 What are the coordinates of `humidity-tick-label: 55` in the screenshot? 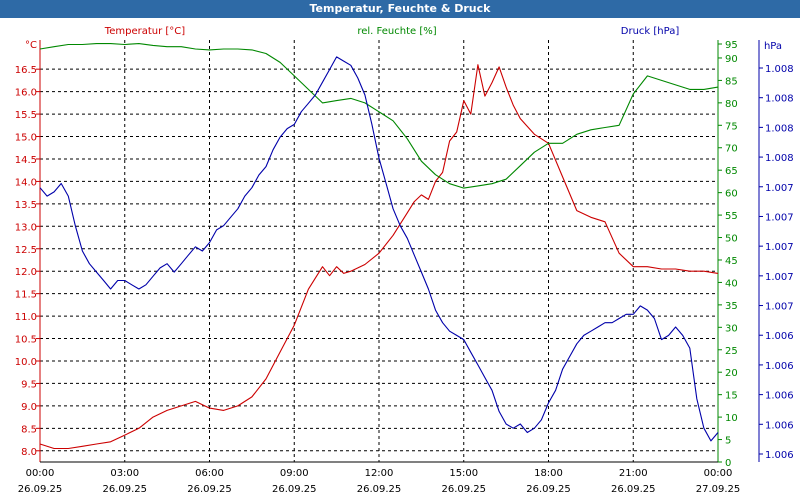 It's located at (731, 216).